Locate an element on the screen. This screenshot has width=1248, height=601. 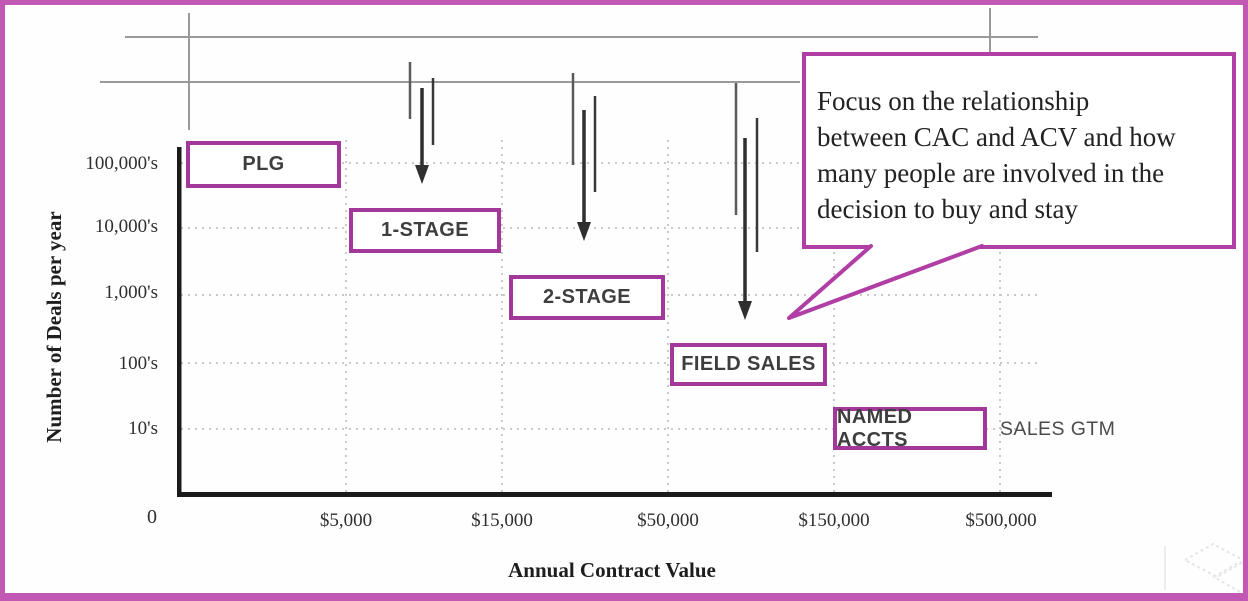
annotation-line-4: decision to buy and stay is located at coordinates (947, 209).